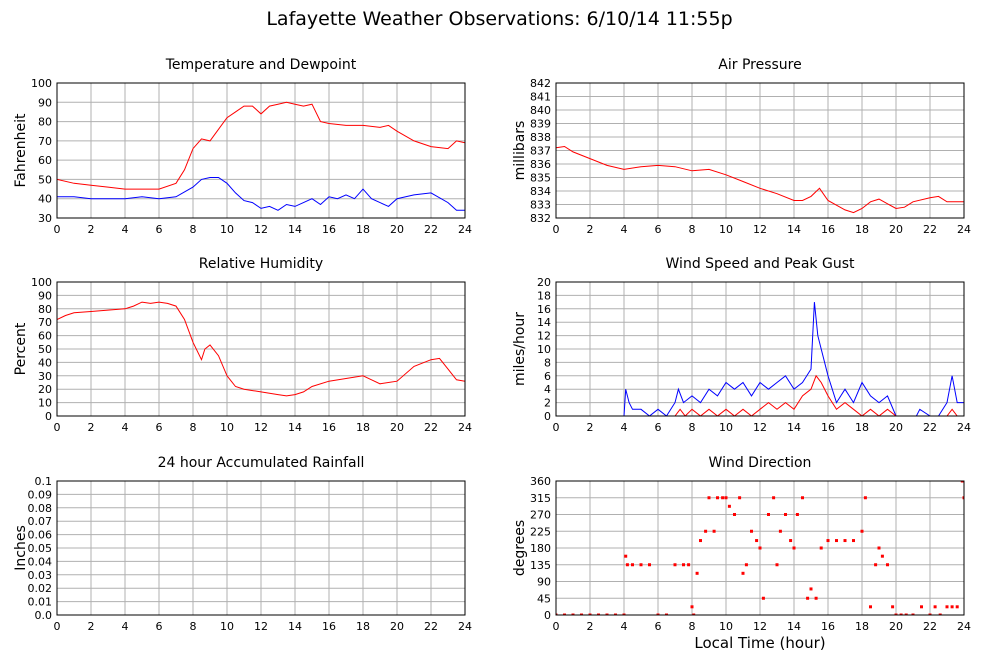 Image resolution: width=999 pixels, height=659 pixels. I want to click on y-tick-label: 20, so click(45, 389).